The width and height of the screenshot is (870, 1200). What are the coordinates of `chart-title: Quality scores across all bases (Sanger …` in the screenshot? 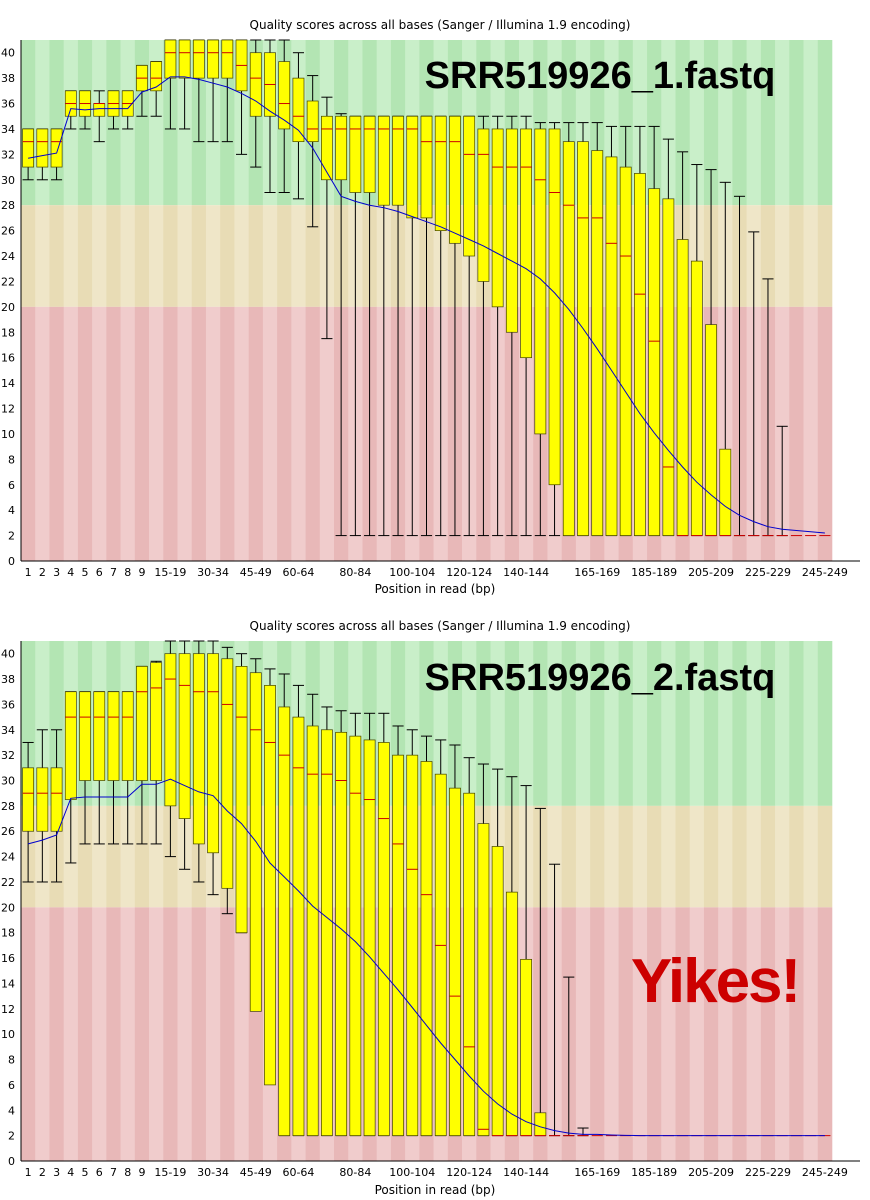 It's located at (440, 626).